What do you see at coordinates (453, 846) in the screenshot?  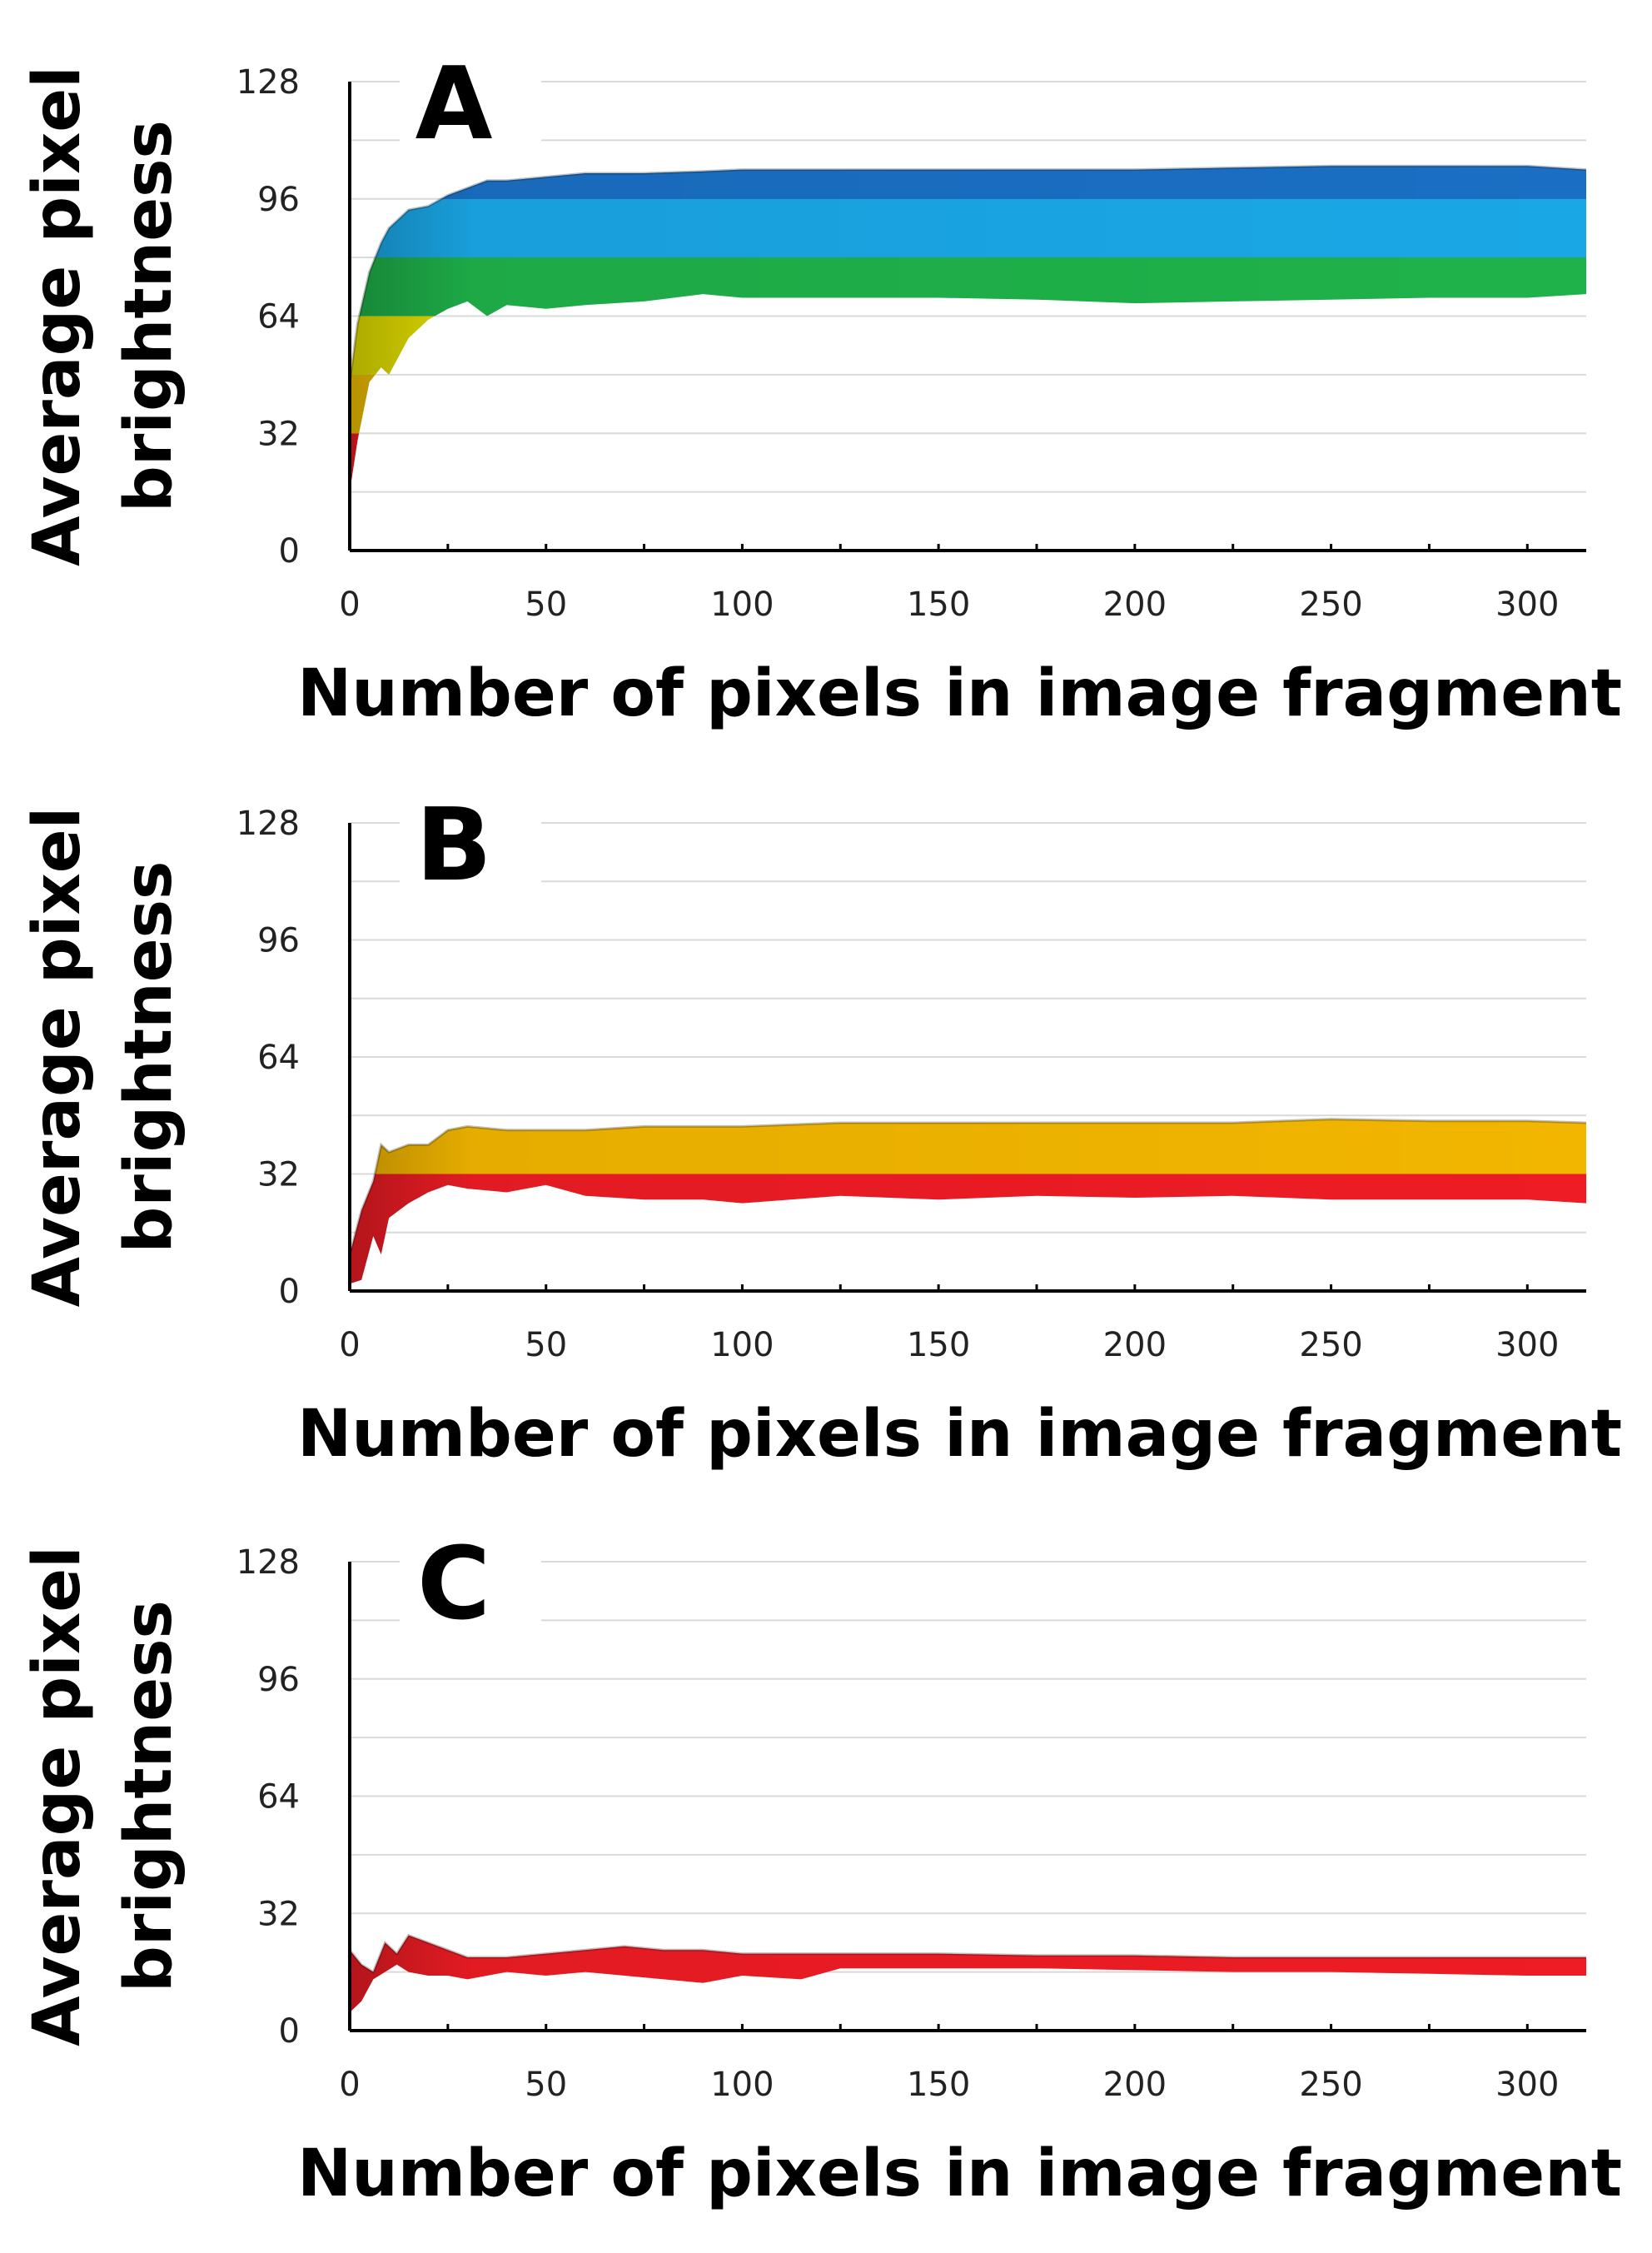 I see `panel-label: B` at bounding box center [453, 846].